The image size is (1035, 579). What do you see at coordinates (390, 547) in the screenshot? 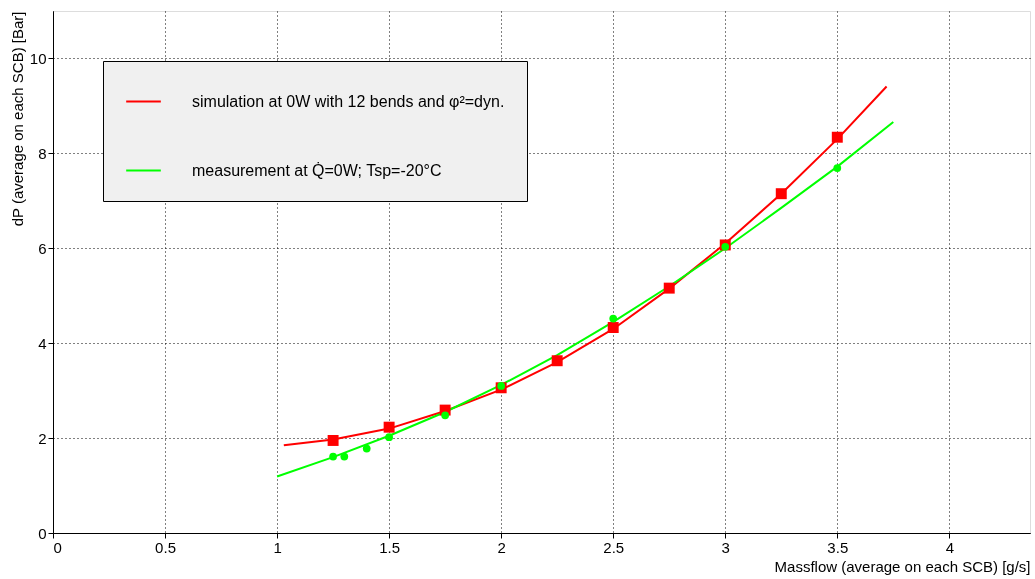
I see `x-tick-label: 1.5` at bounding box center [390, 547].